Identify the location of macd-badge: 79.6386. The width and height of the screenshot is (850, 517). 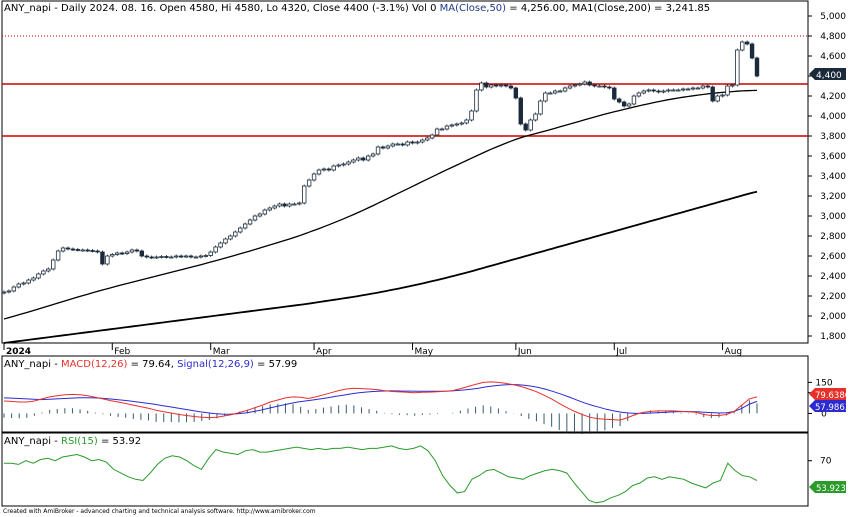
(829, 394).